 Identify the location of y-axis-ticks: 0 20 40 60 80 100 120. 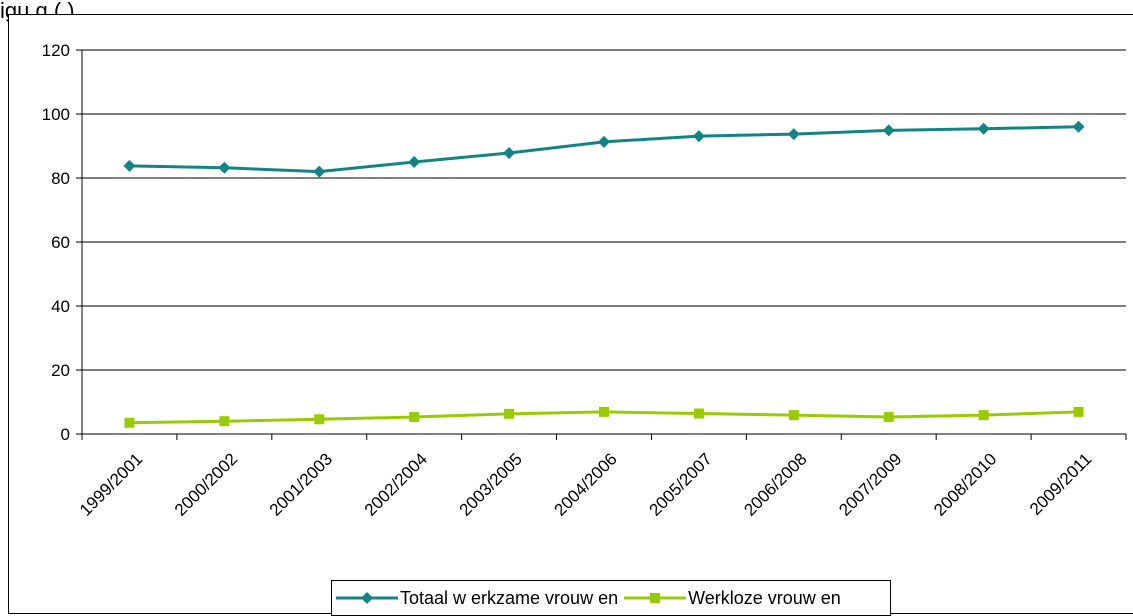
(62, 242).